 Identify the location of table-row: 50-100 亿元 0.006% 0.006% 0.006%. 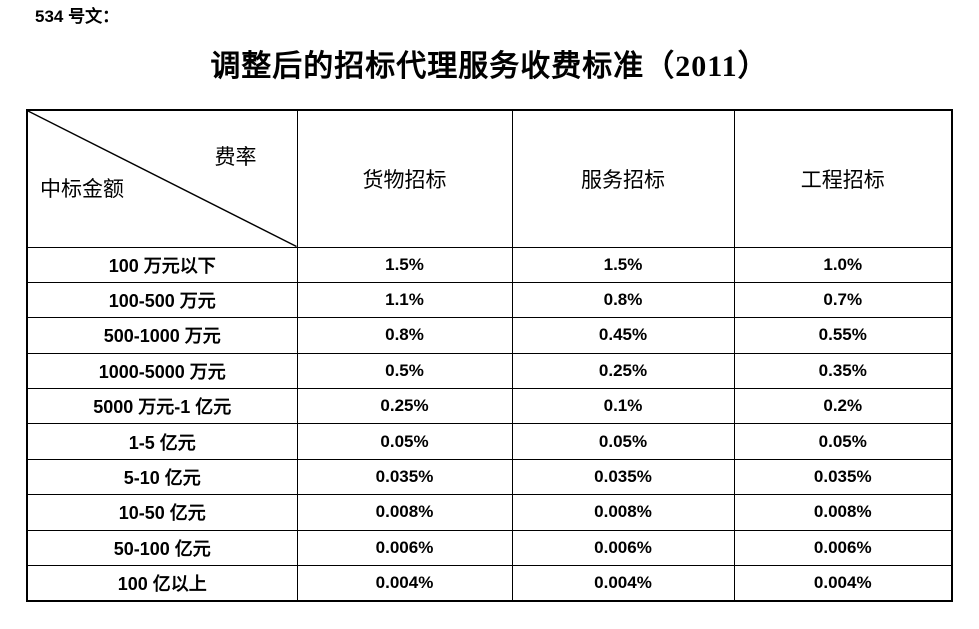
(489, 548).